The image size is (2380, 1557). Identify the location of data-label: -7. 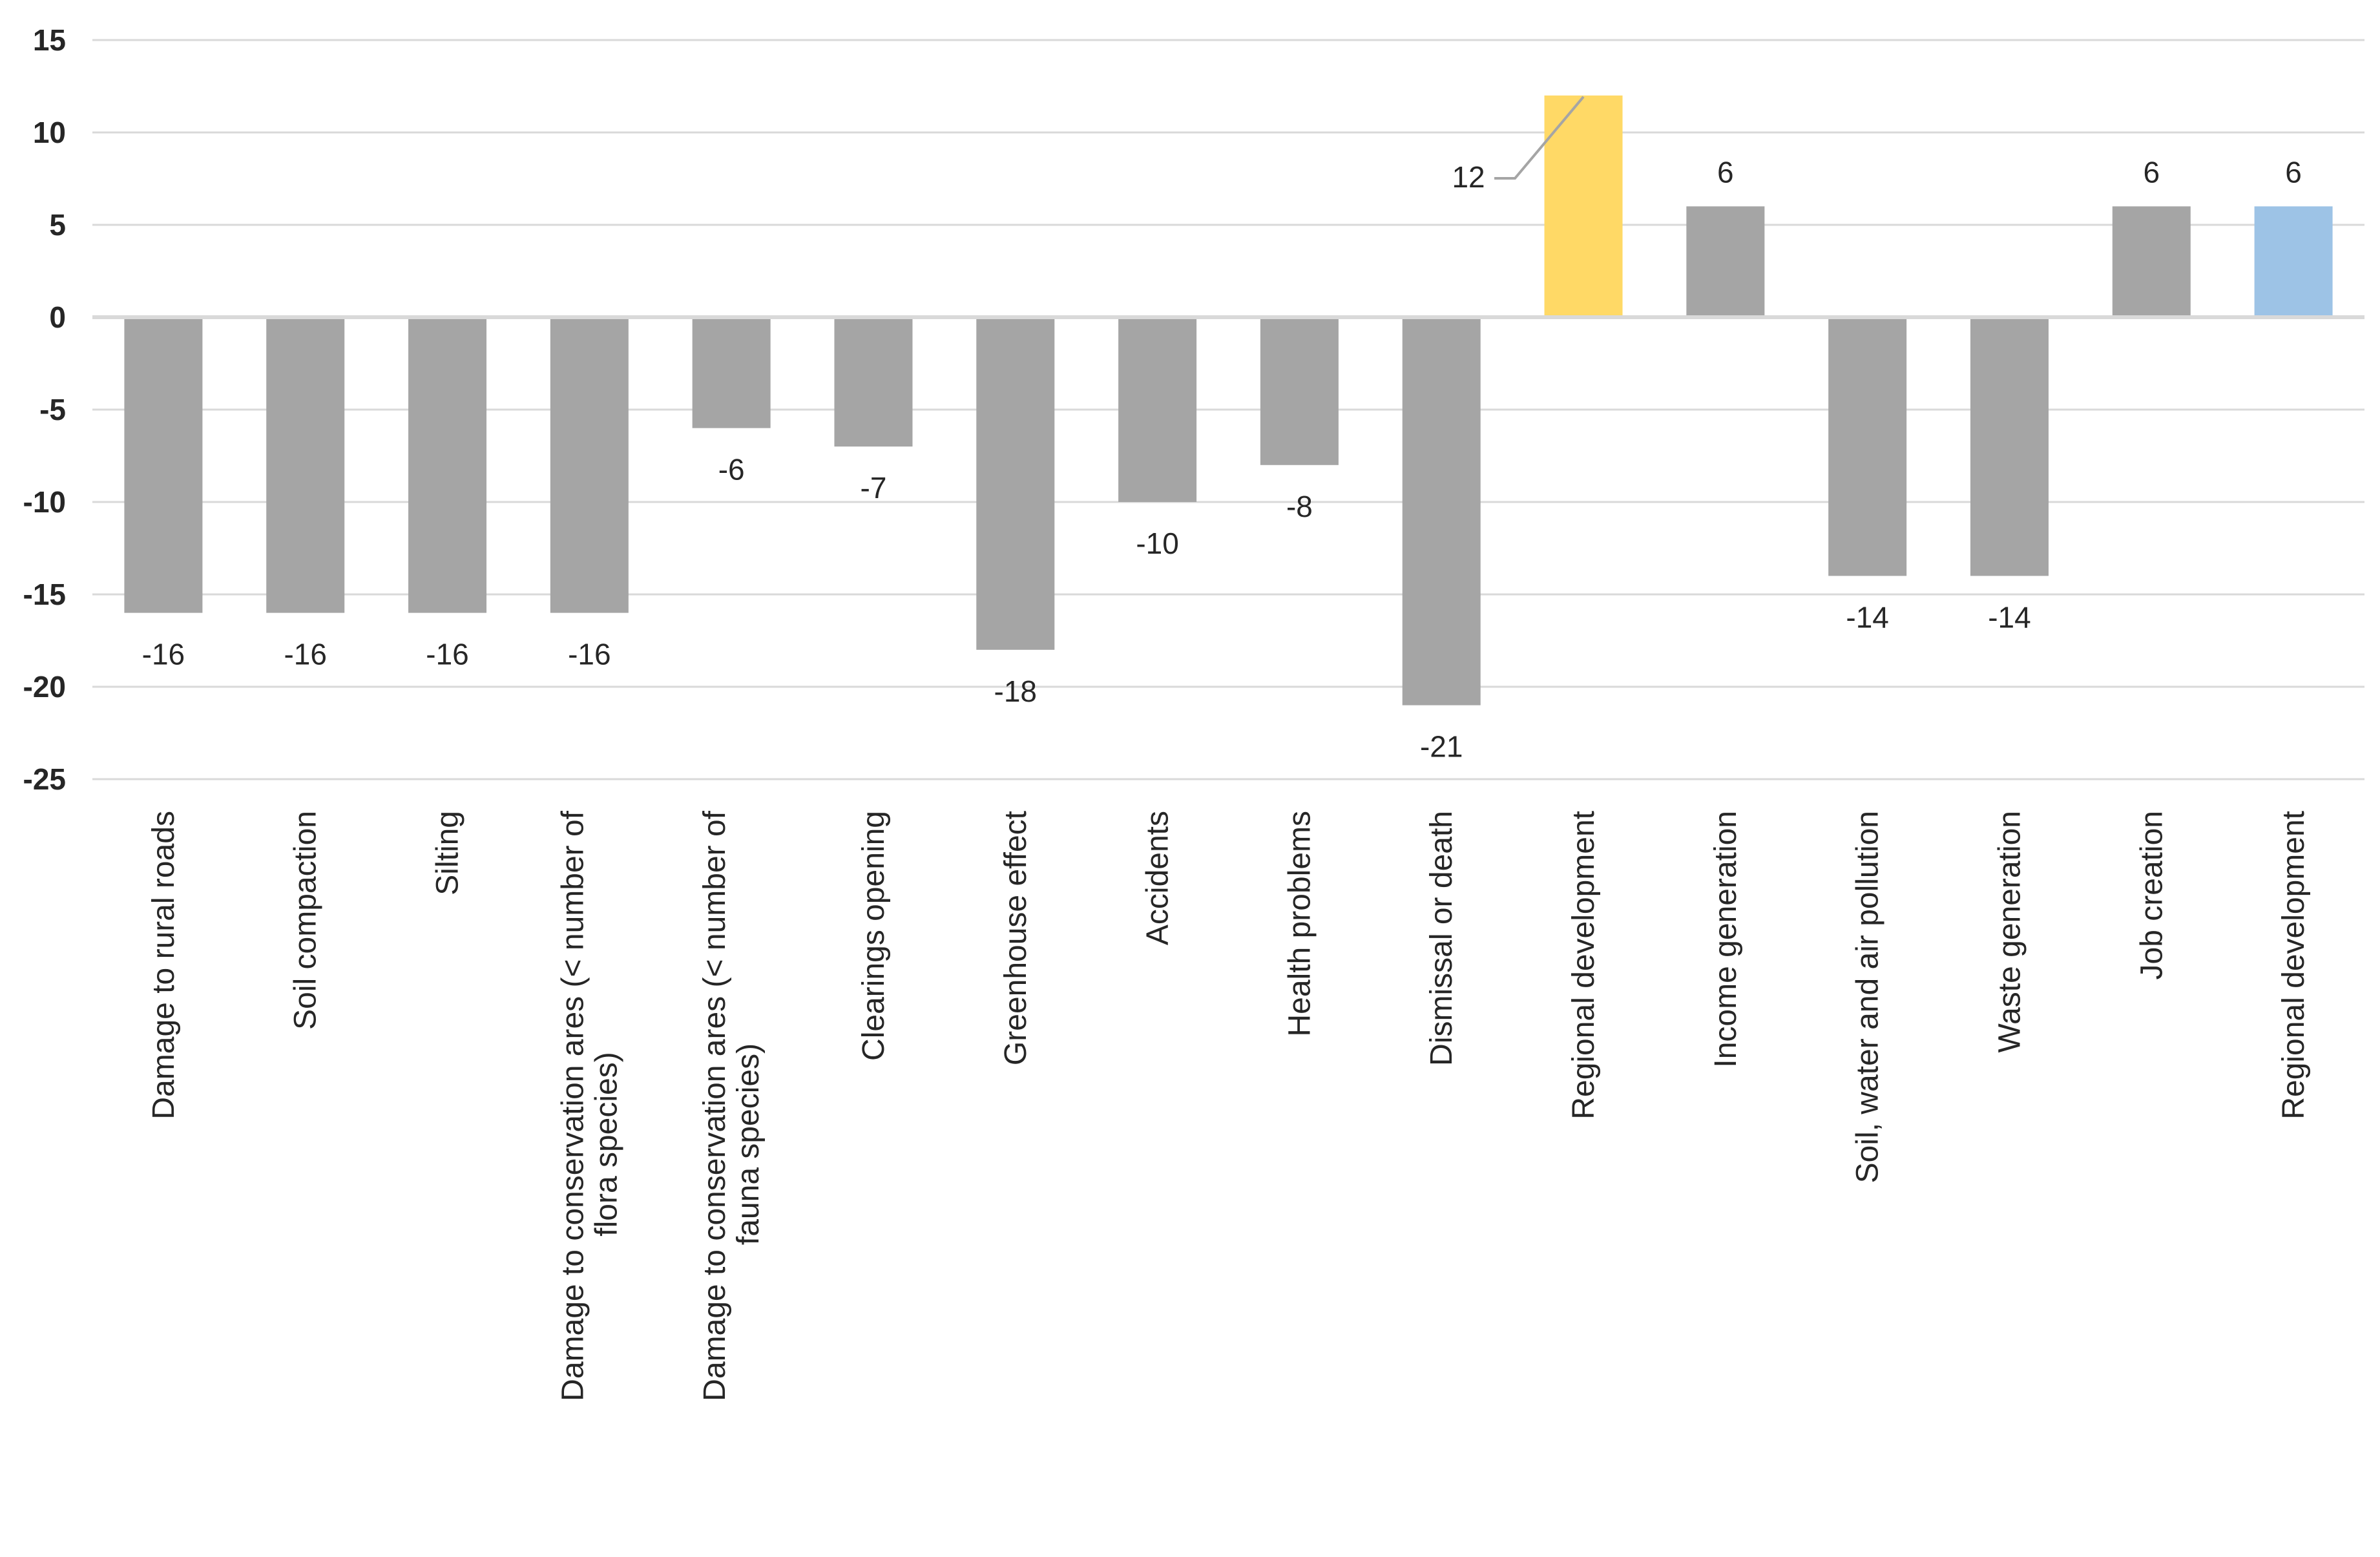
(874, 488).